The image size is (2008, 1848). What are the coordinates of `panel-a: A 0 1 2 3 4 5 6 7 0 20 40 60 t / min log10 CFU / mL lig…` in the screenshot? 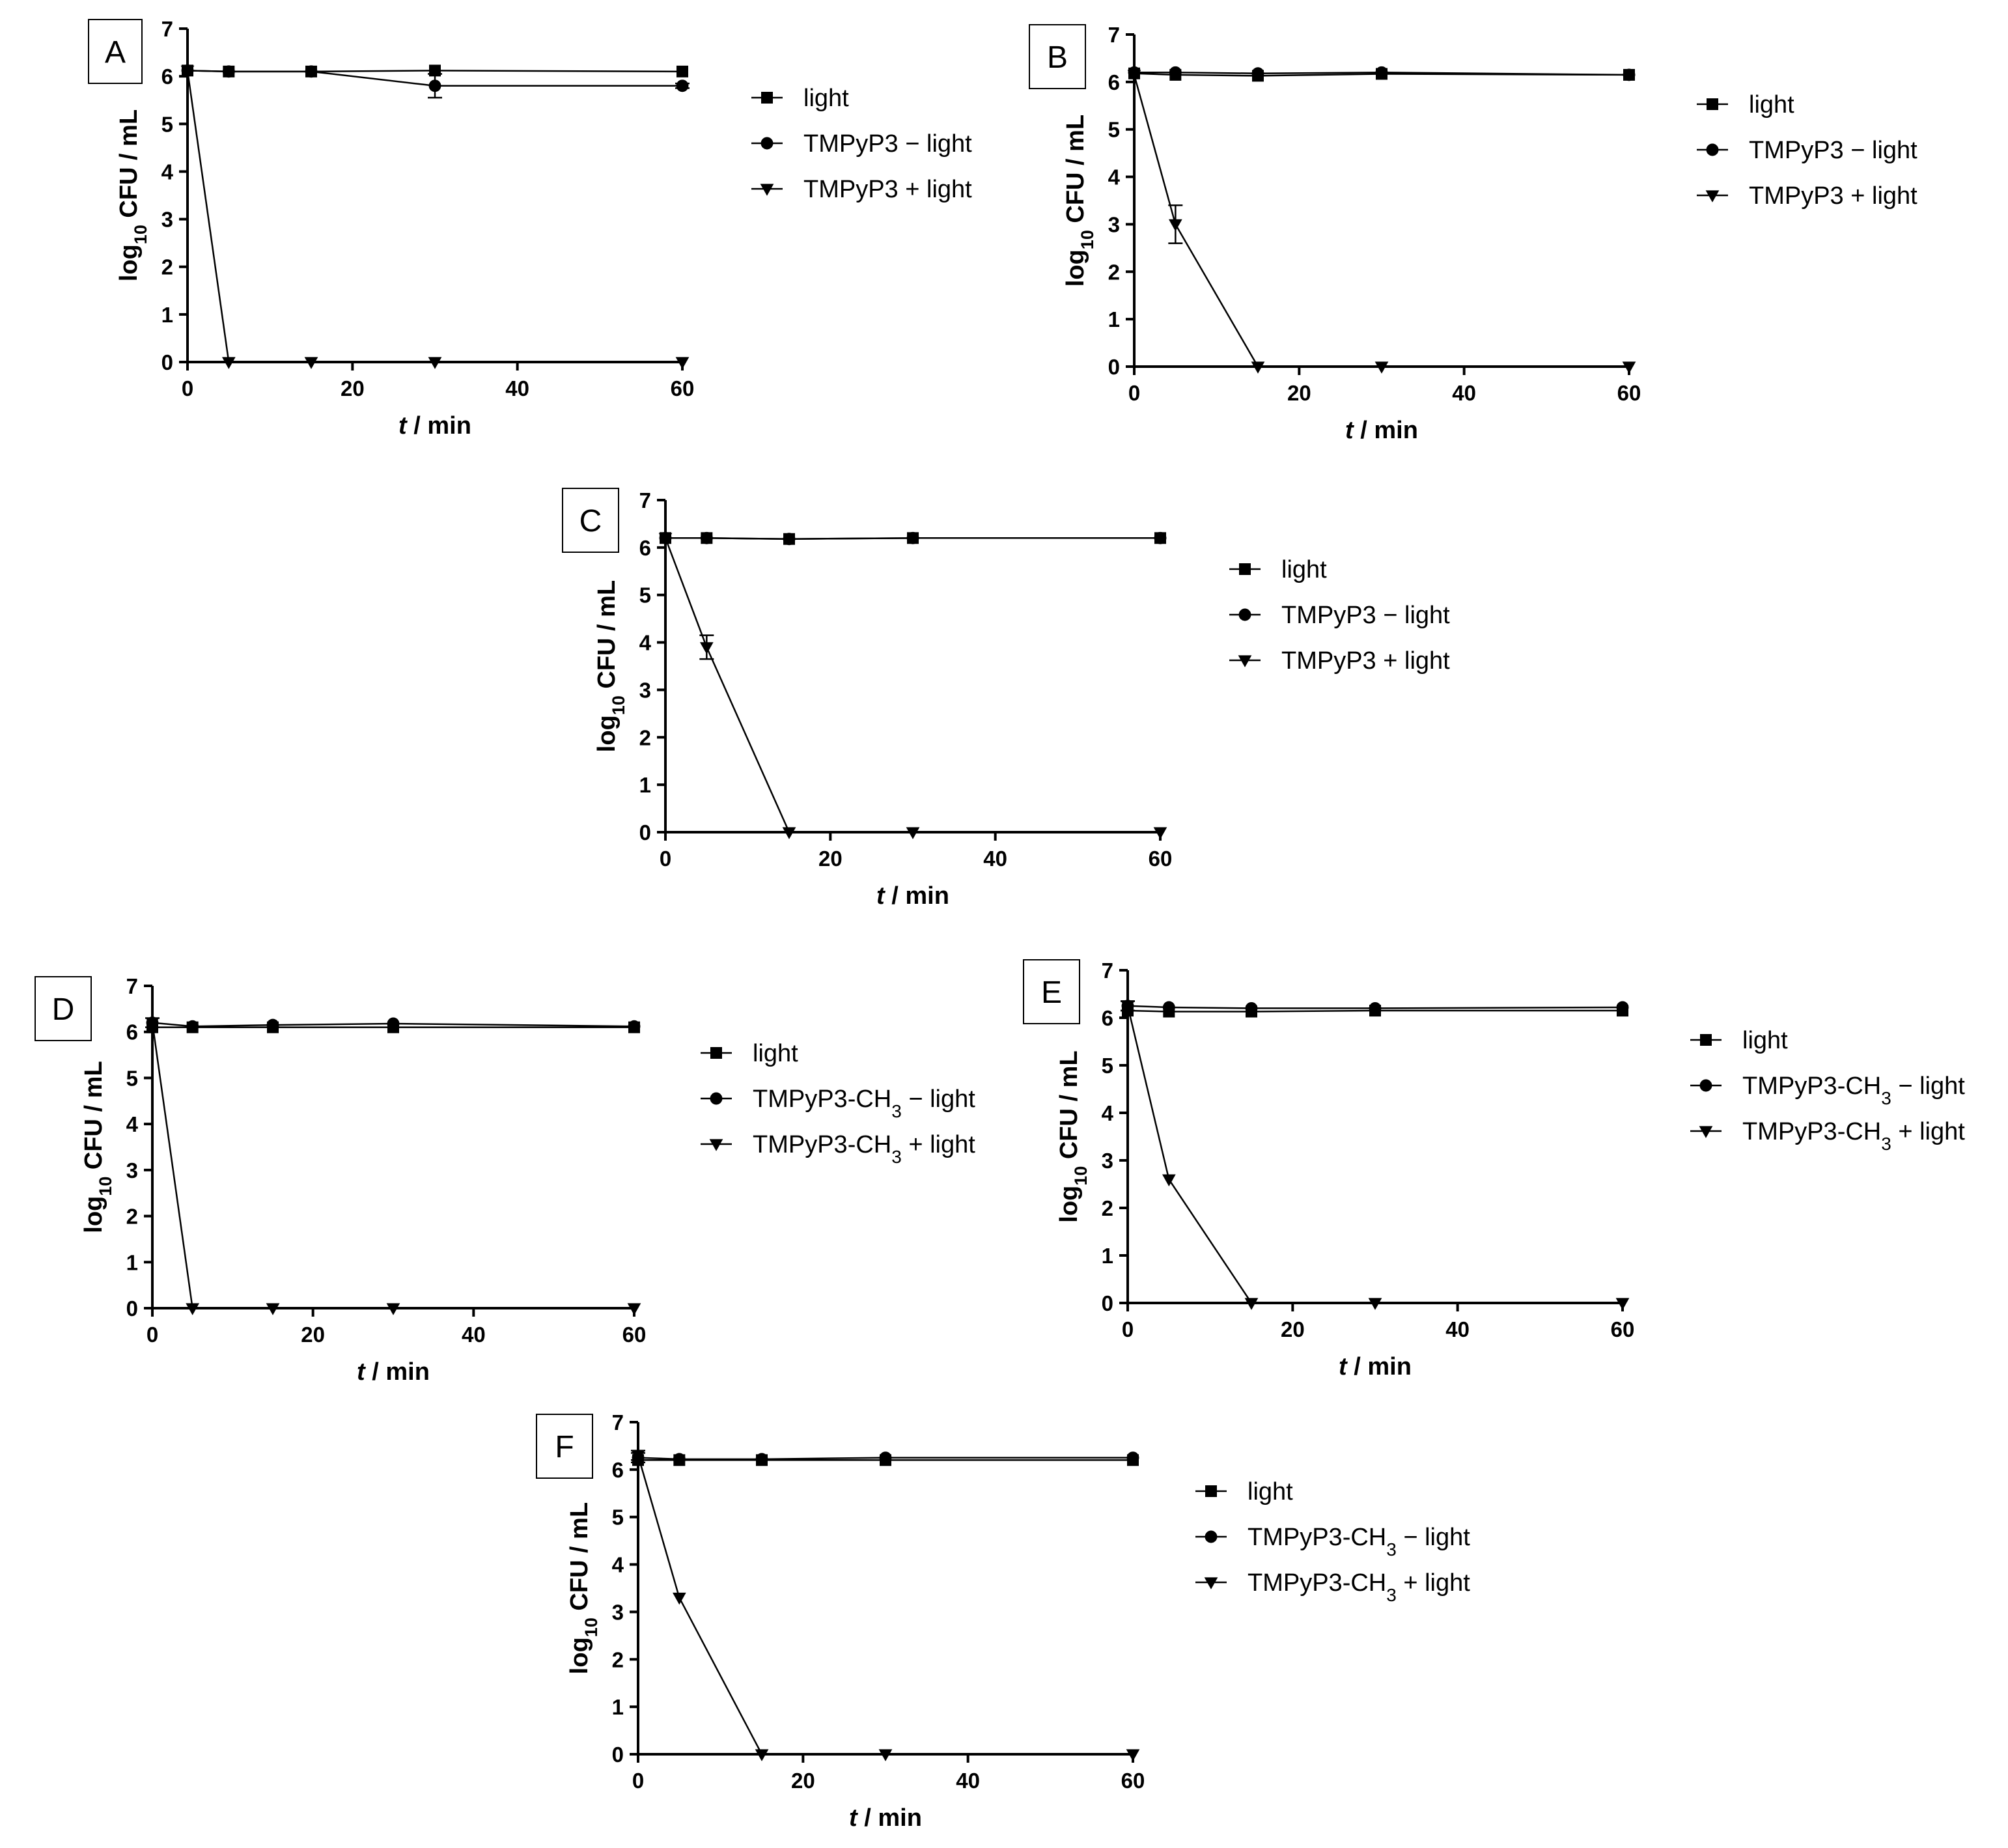 It's located at (530, 229).